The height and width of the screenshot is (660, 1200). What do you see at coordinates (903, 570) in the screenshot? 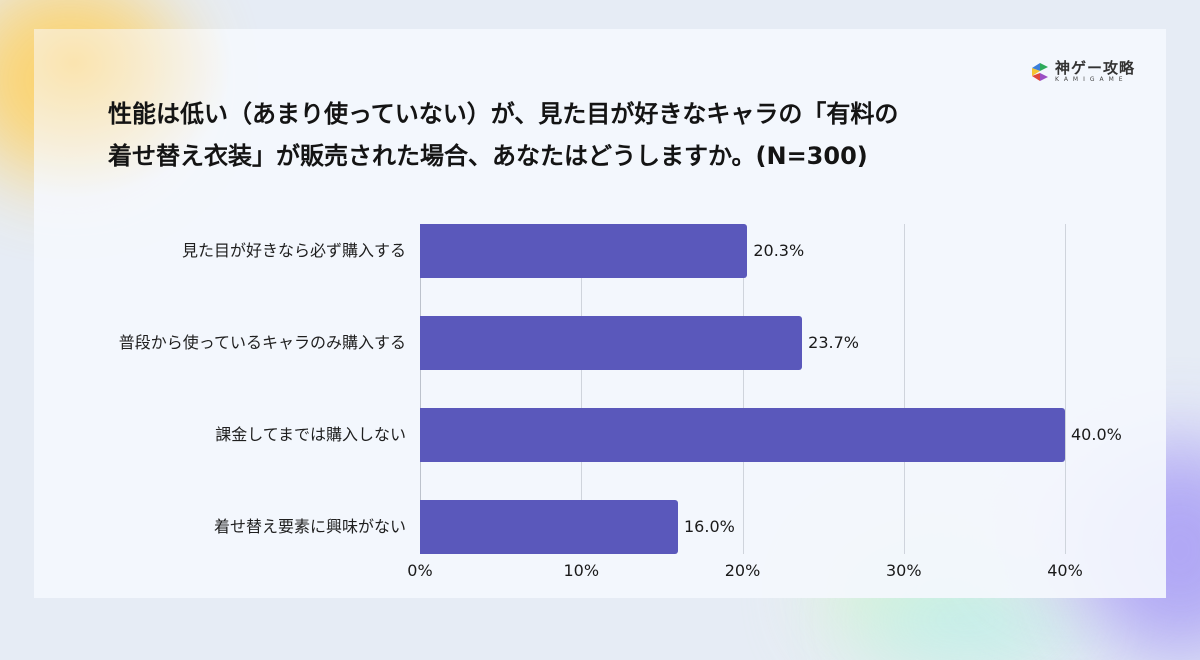
I see `x-tick-label: 30%` at bounding box center [903, 570].